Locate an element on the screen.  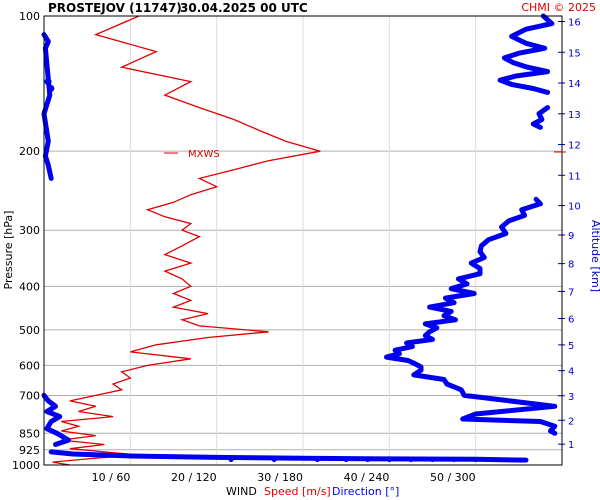
altitude-tick-label: 10 is located at coordinates (574, 207).